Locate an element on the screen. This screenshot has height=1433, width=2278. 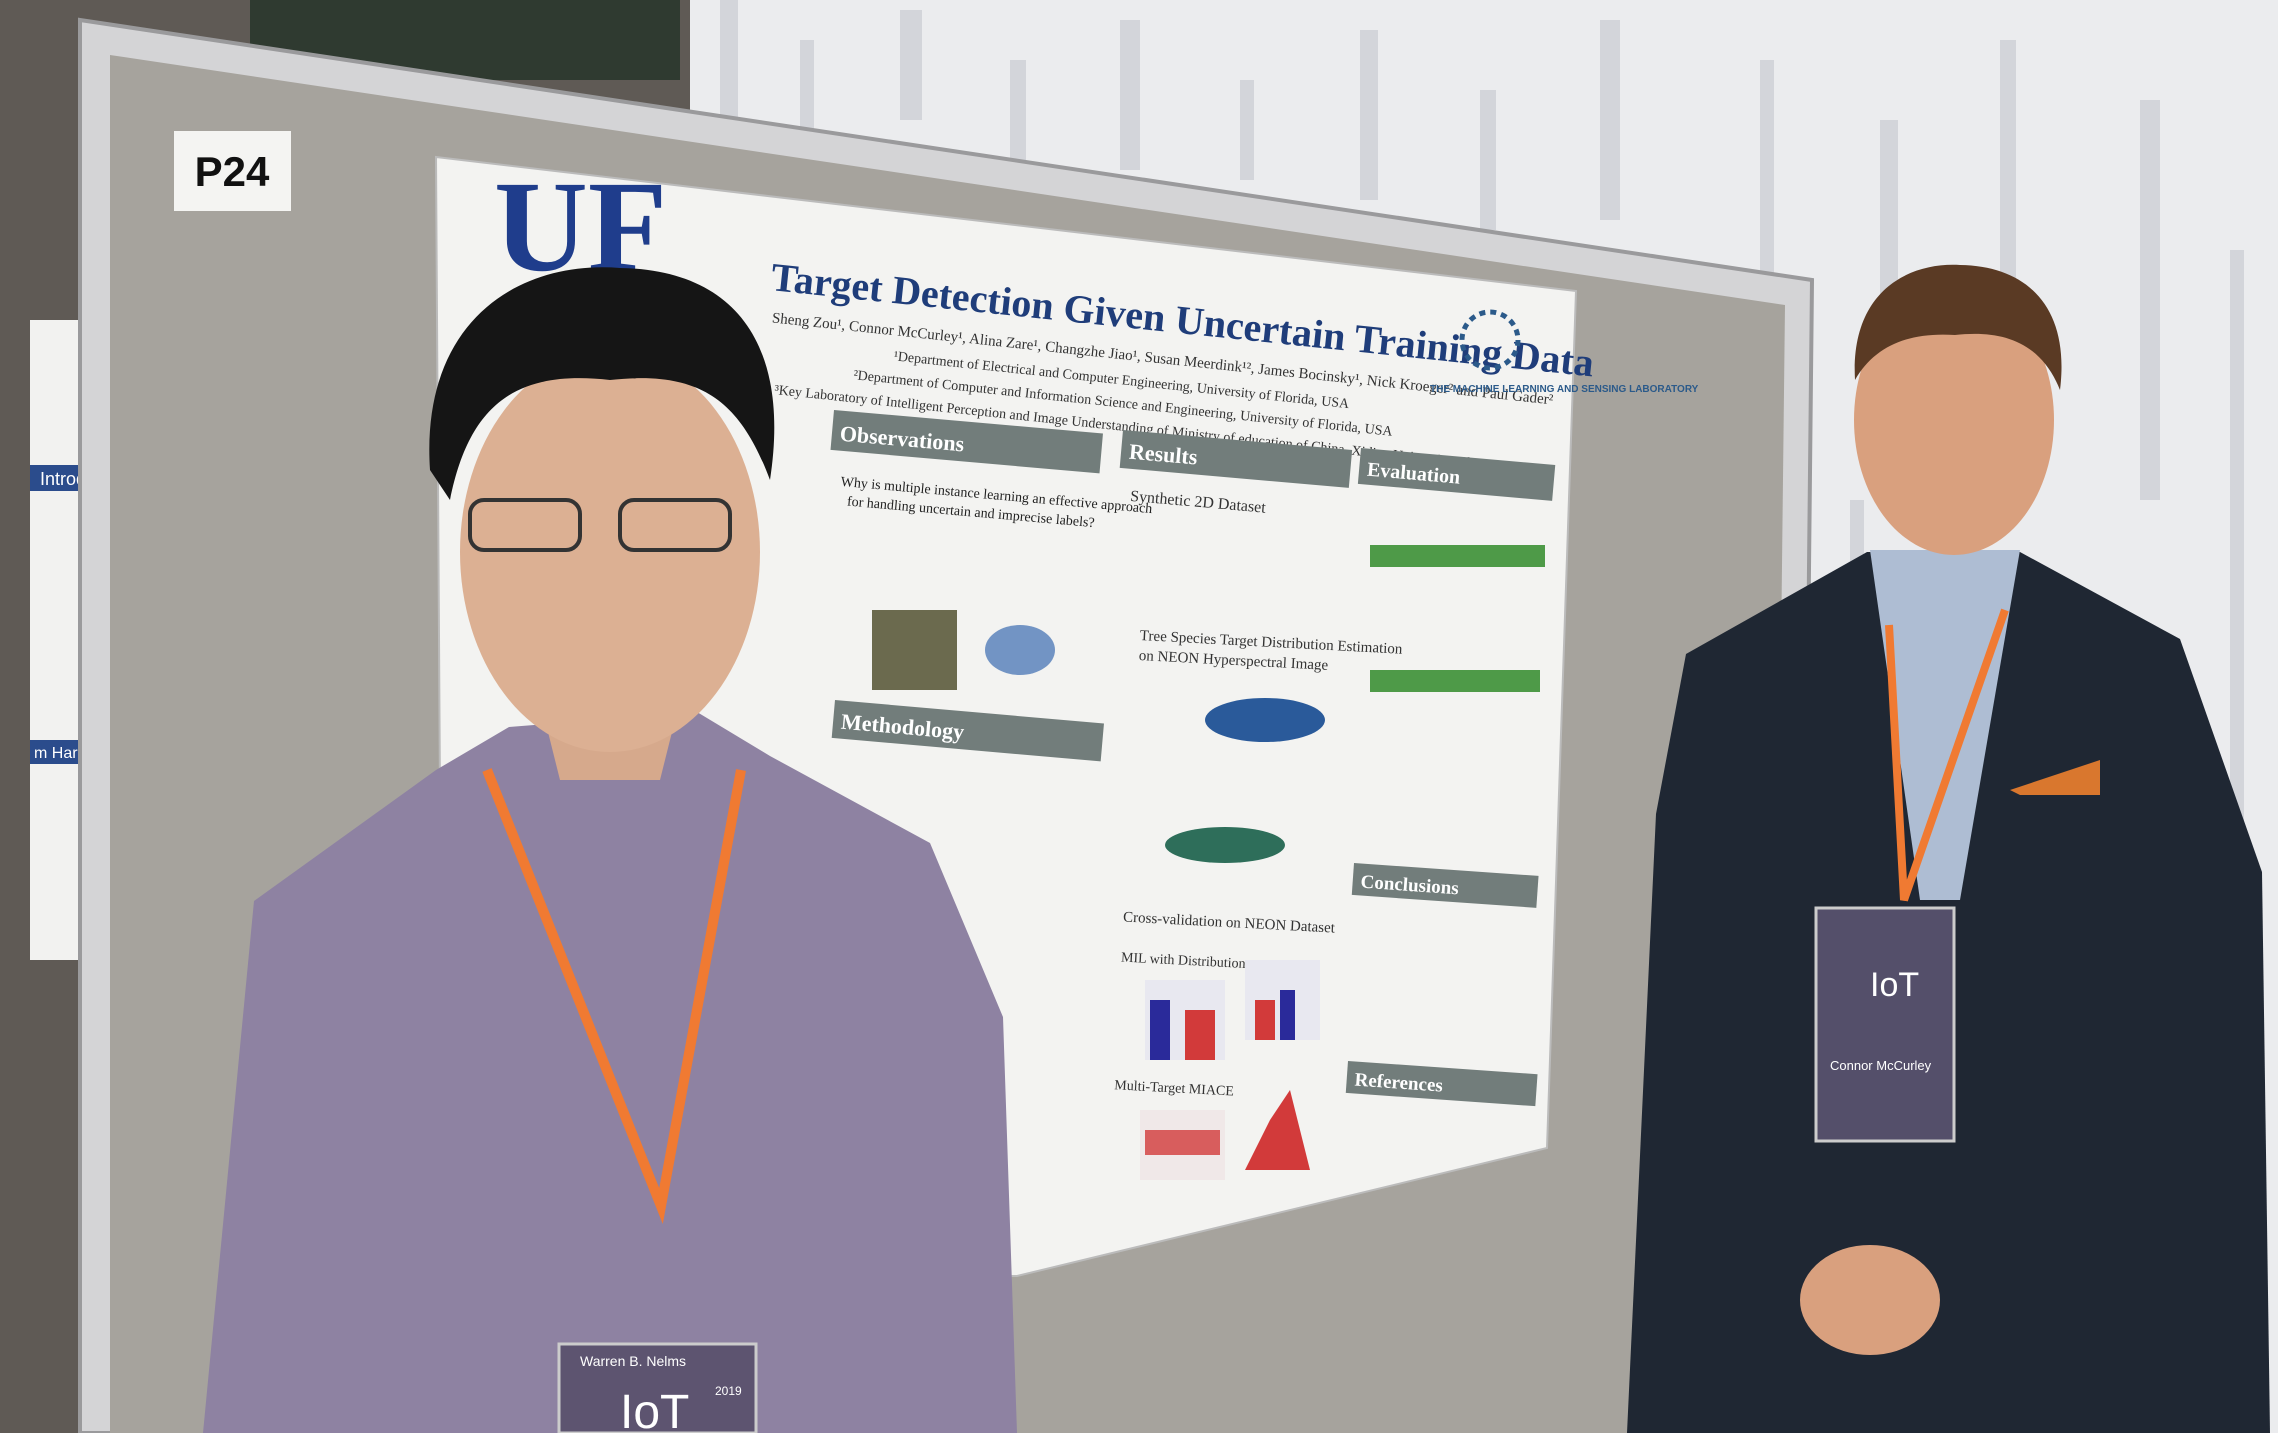
section-title: Results is located at coordinates (1163, 454).